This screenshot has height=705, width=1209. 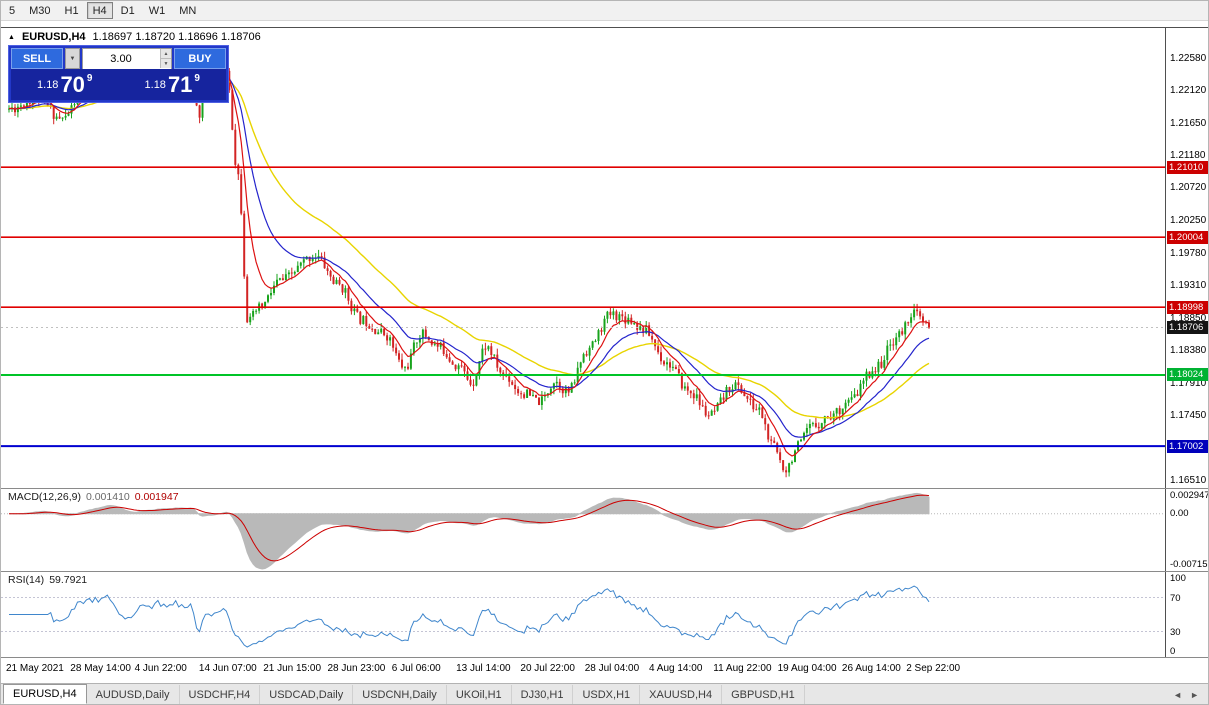 I want to click on chart-tab-UKOil-H1: UKOil,H1, so click(x=479, y=694).